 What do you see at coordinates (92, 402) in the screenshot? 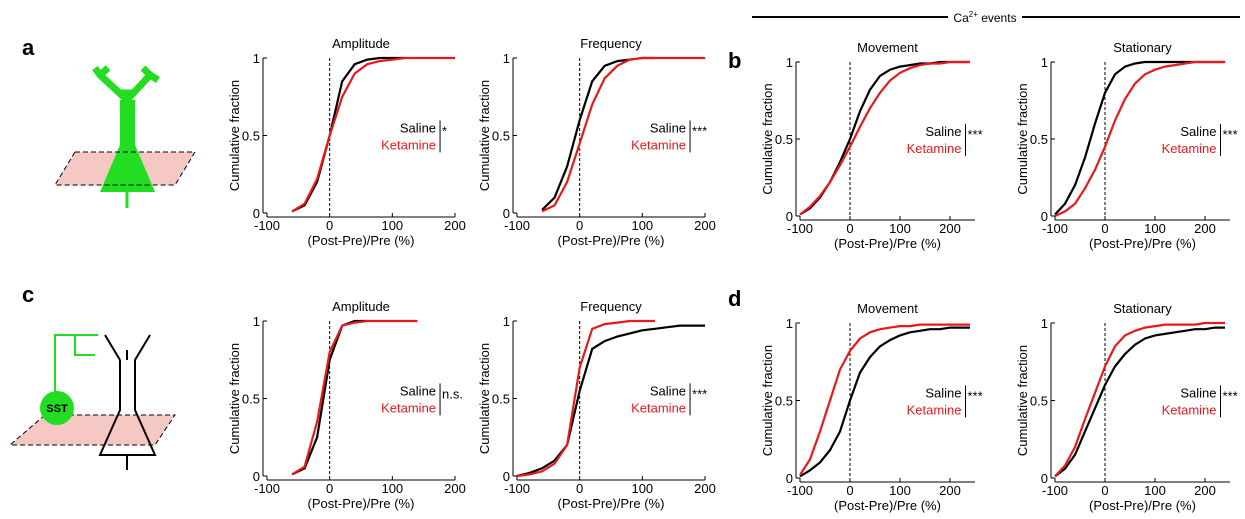
I see `diagram-c` at bounding box center [92, 402].